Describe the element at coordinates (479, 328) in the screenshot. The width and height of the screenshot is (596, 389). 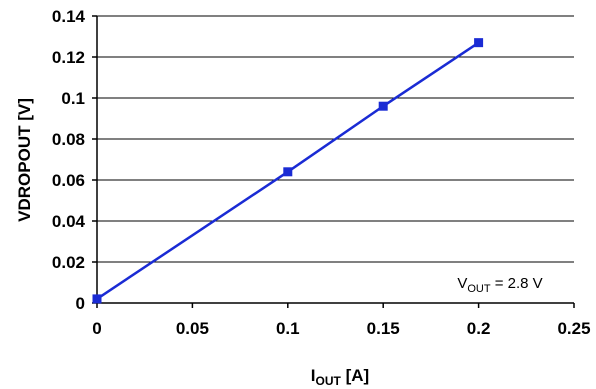
I see `x-tick-label: 0.2` at that location.